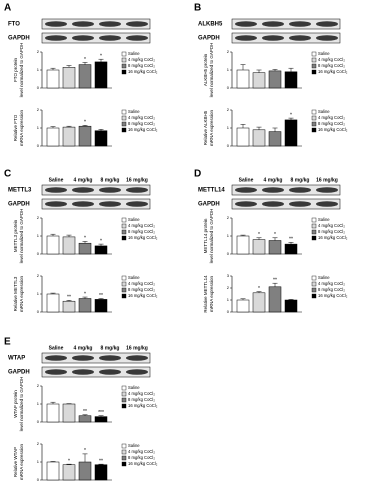 Image resolution: width=381 pixels, height=498 pixels. What do you see at coordinates (7, 342) in the screenshot?
I see `panel-letter: E` at bounding box center [7, 342].